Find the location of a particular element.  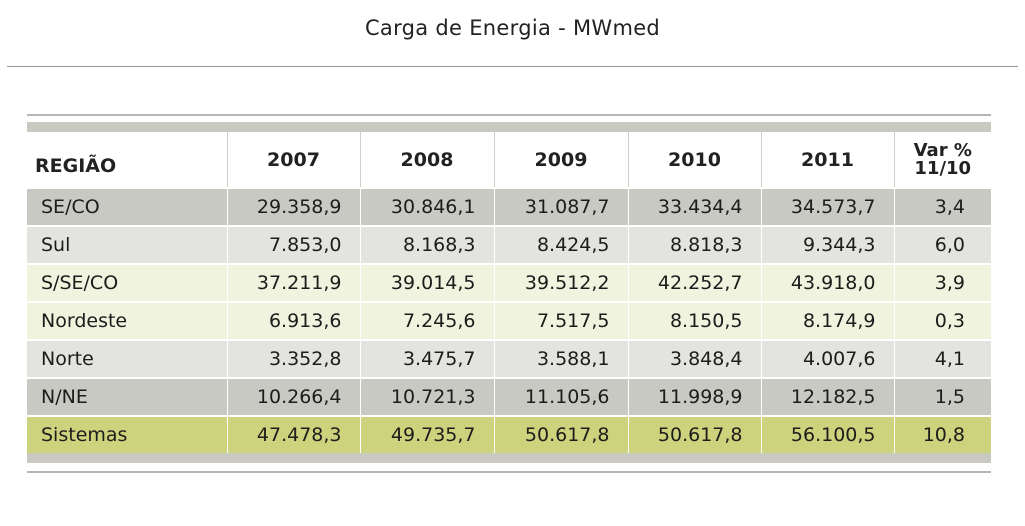

header-2009: 2009 is located at coordinates (560, 160).